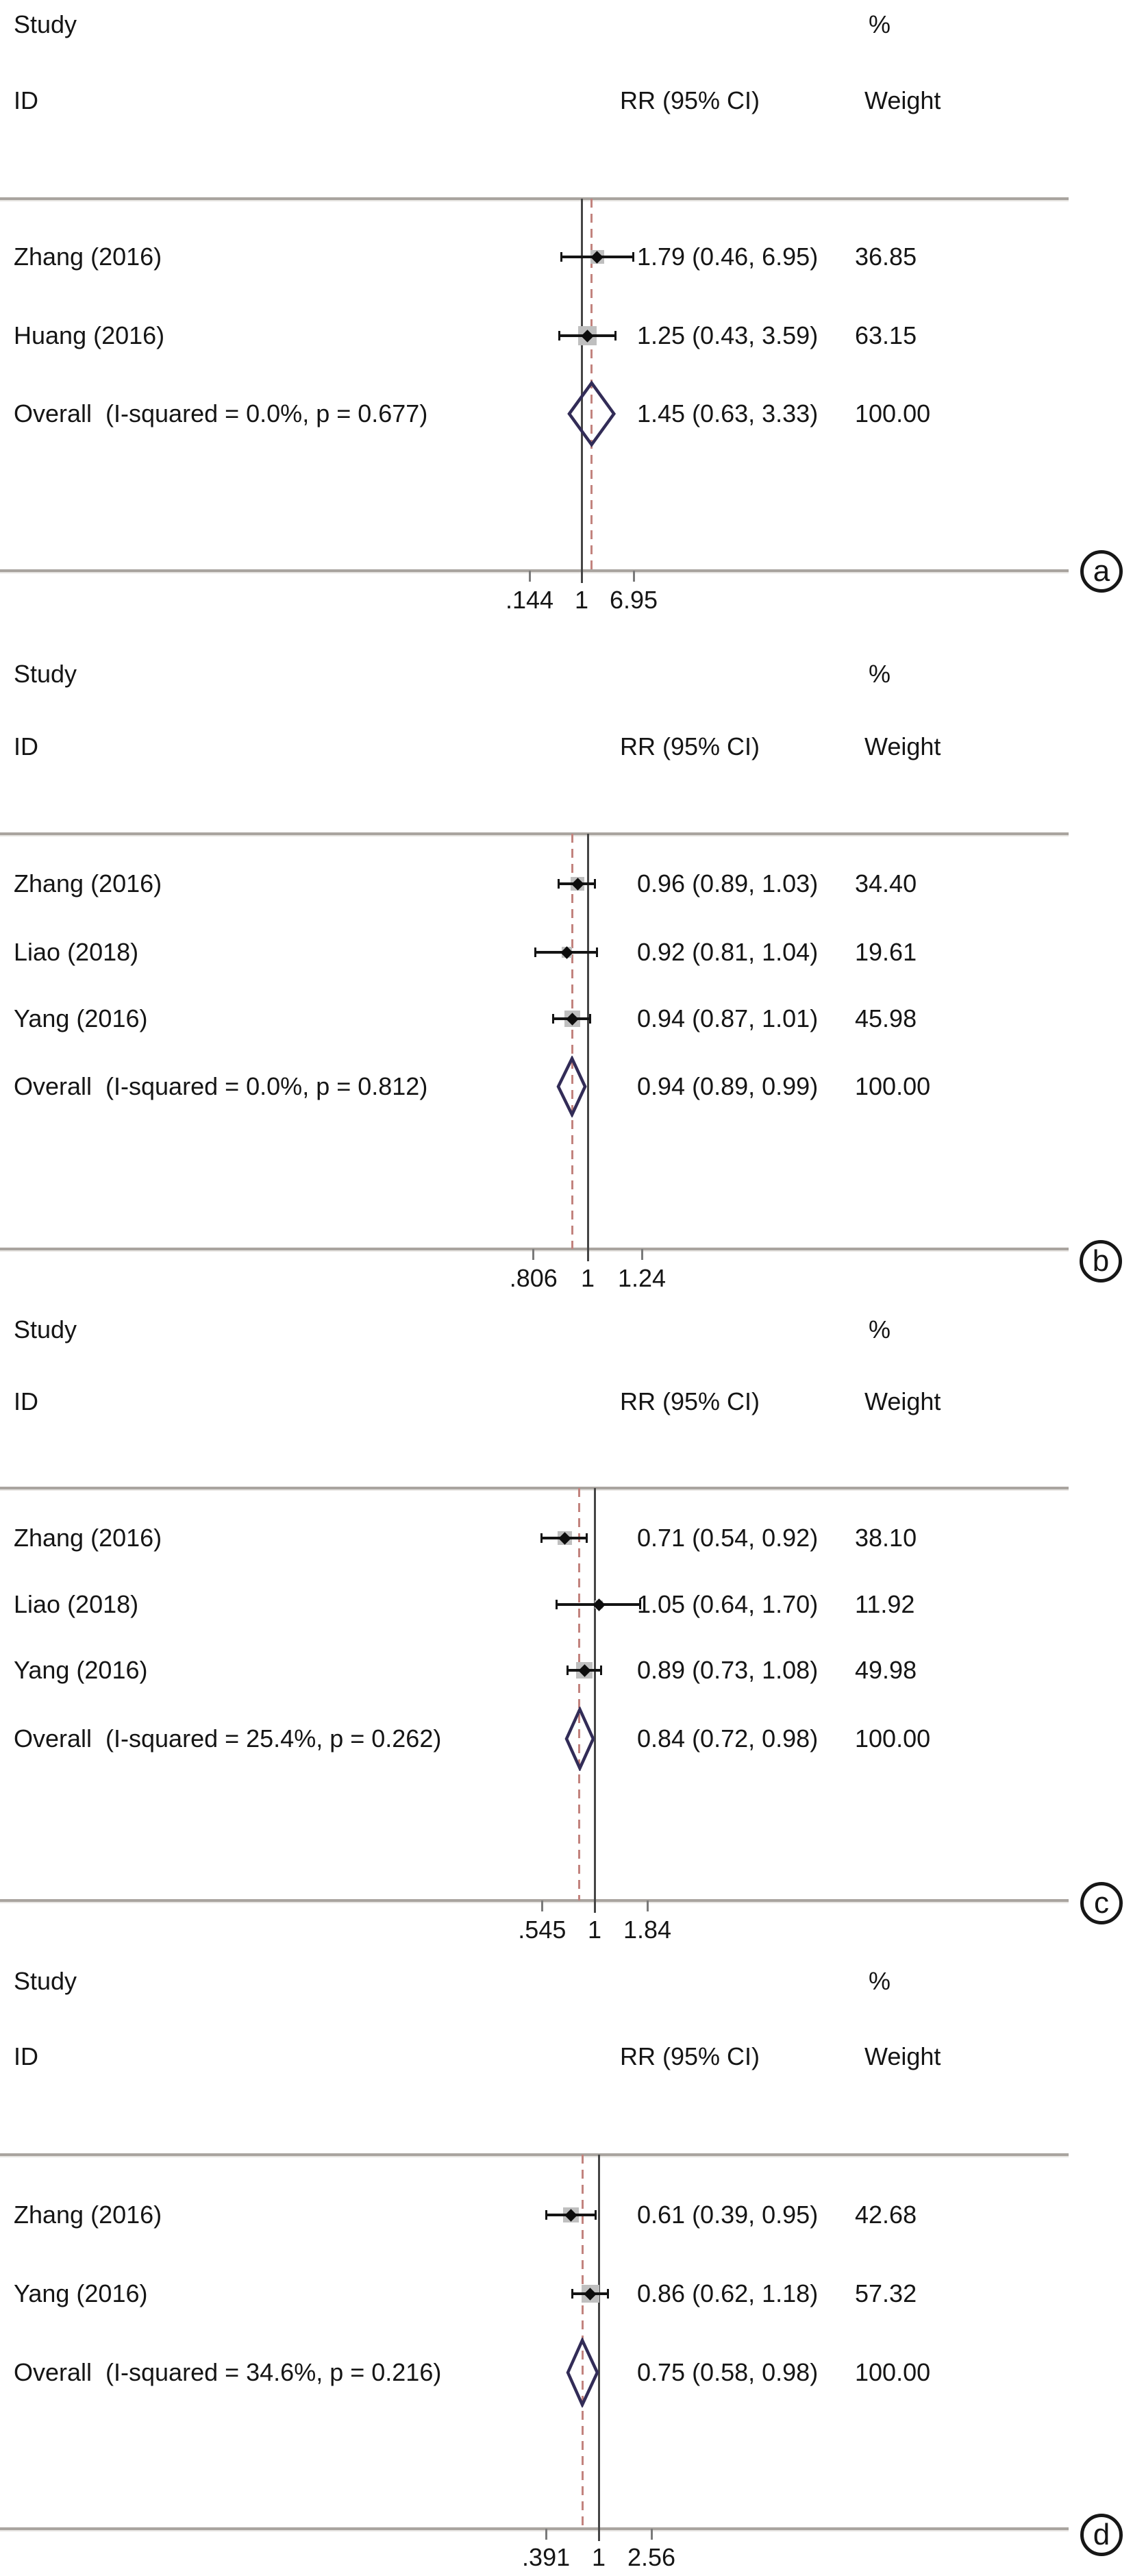 Image resolution: width=1133 pixels, height=2576 pixels. Describe the element at coordinates (533, 1278) in the screenshot. I see `axis-tick-label: .806` at that location.